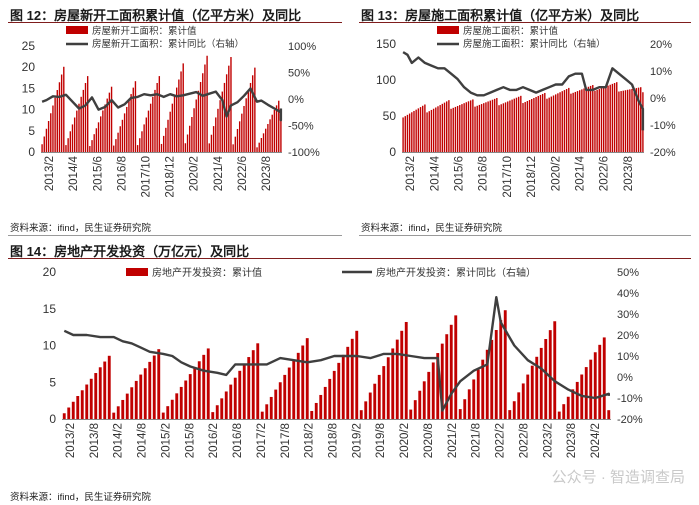 Image resolution: width=699 pixels, height=505 pixels. Describe the element at coordinates (162, 104) in the screenshot. I see `new_starts-yoy-line` at that location.